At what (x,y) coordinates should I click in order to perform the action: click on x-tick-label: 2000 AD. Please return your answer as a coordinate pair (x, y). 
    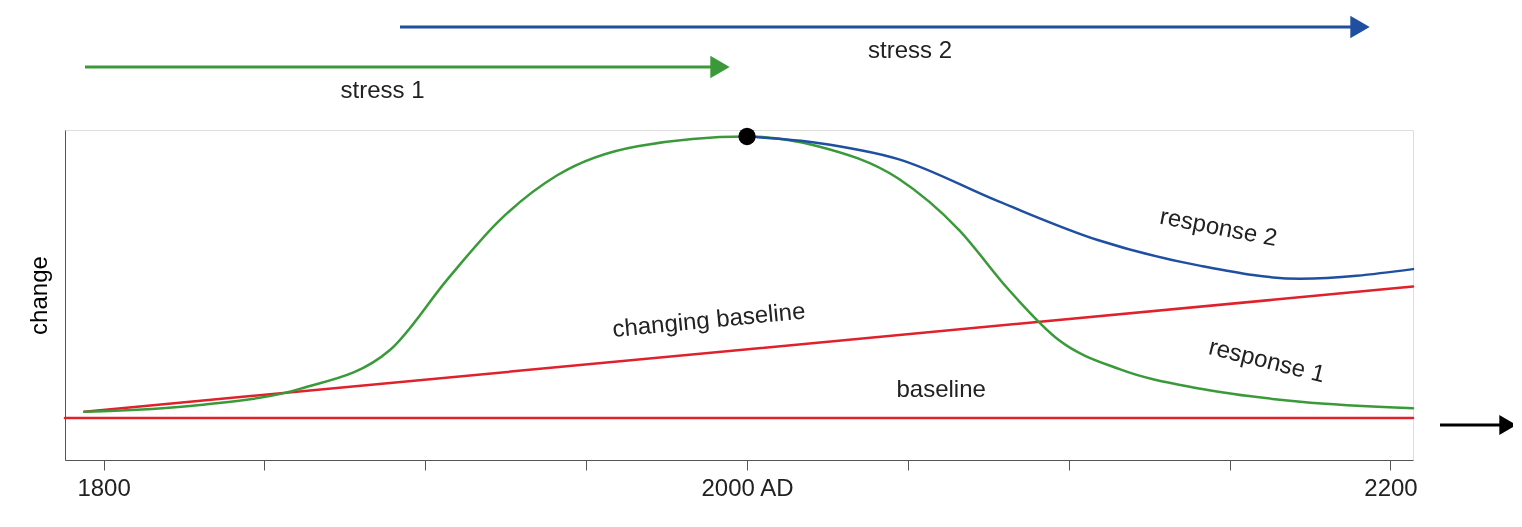
    Looking at the image, I should click on (747, 487).